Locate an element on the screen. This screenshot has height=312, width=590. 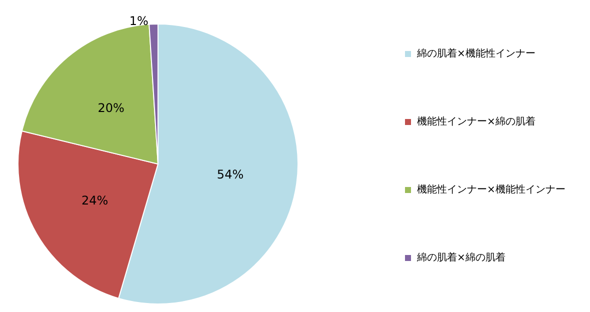
data-label: 54% is located at coordinates (230, 174).